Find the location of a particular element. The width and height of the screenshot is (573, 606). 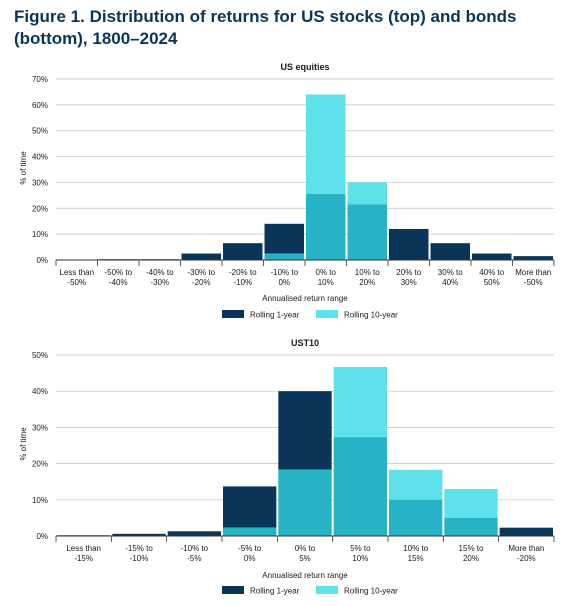

ust10-x-tick-label: -10% to is located at coordinates (195, 548).